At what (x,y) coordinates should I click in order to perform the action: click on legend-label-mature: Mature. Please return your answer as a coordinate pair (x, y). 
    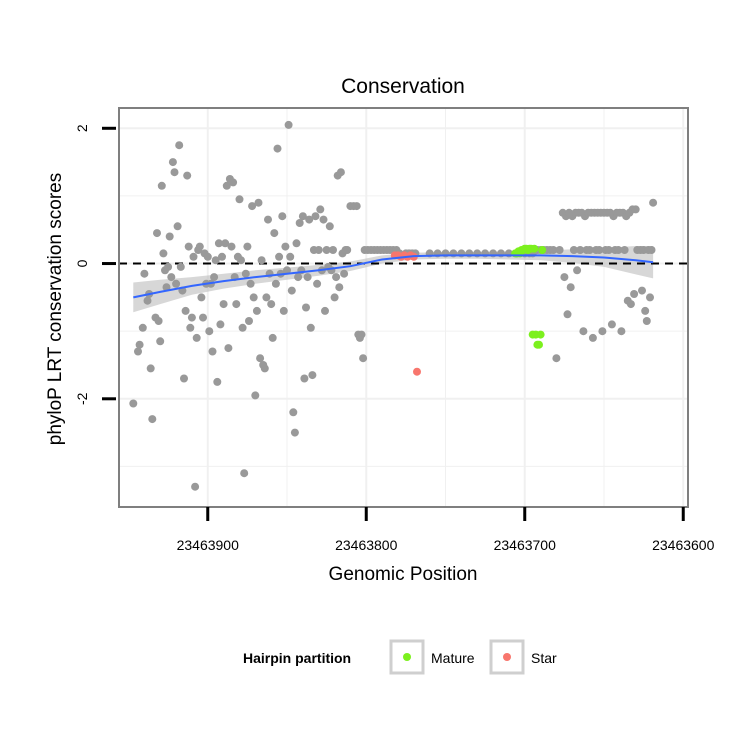
    Looking at the image, I should click on (453, 658).